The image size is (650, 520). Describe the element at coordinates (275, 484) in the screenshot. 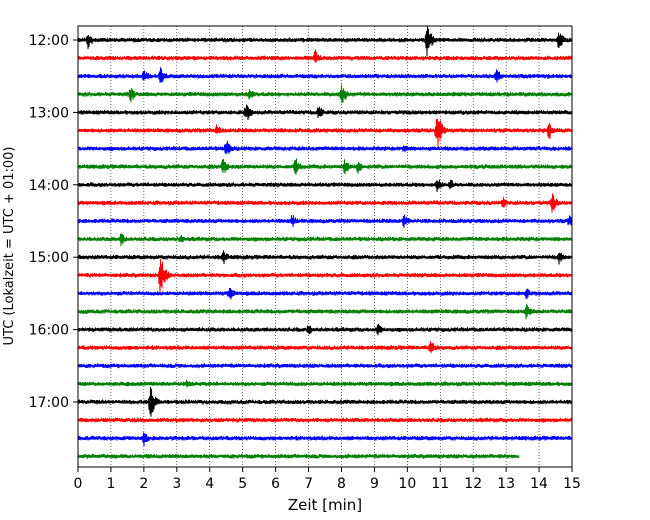

I see `x-tick-label: 6` at that location.